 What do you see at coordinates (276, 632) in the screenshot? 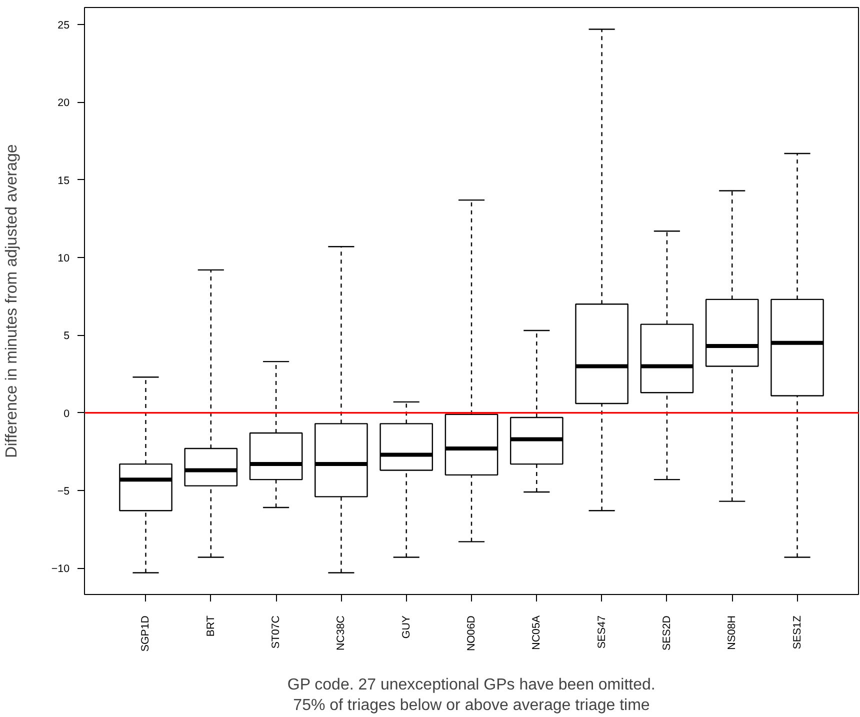
I see `x-tick-label: ST07C` at bounding box center [276, 632].